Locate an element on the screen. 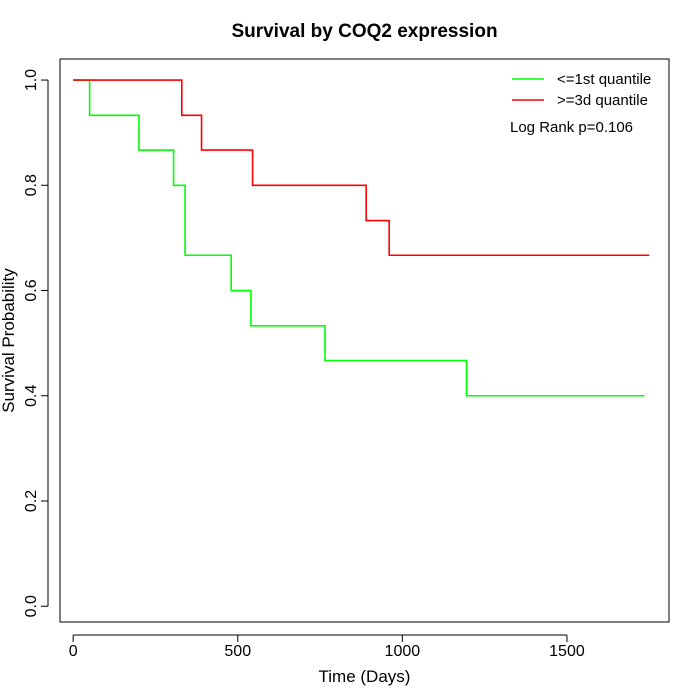 The width and height of the screenshot is (700, 700). legend: <=1st quantile >=3d quantile is located at coordinates (581, 90).